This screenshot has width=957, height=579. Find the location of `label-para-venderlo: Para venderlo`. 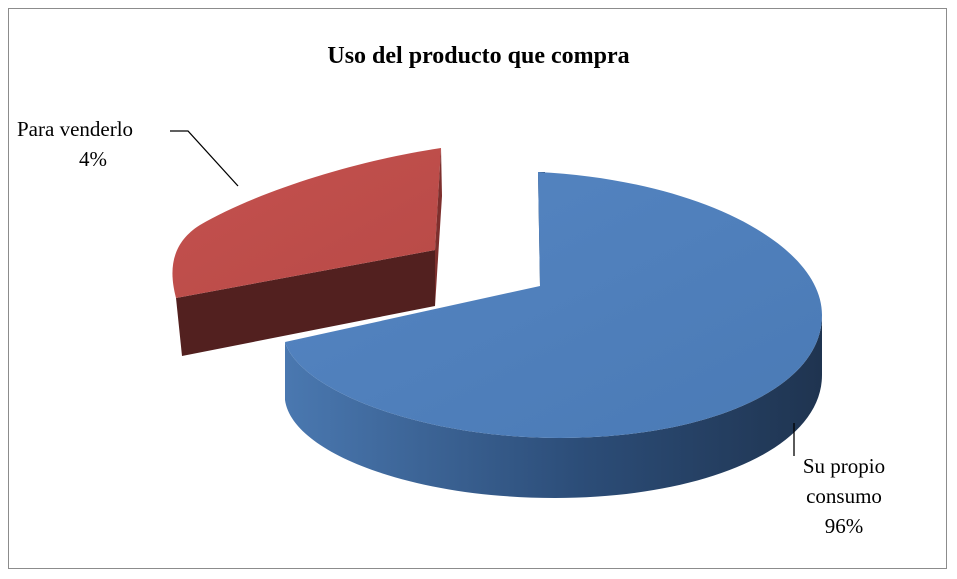

label-para-venderlo: Para venderlo is located at coordinates (75, 129).